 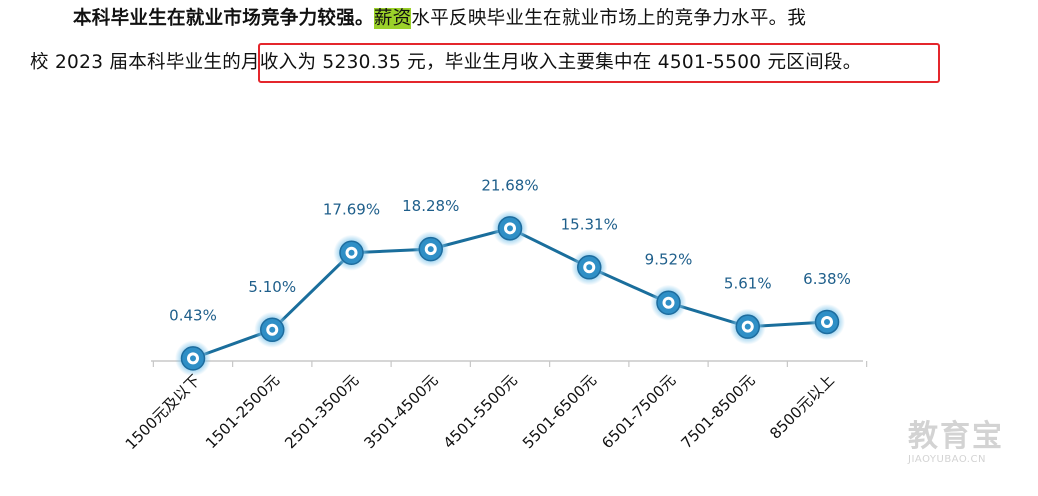 I want to click on x-tick-label: 6501-7500元, so click(x=638, y=411).